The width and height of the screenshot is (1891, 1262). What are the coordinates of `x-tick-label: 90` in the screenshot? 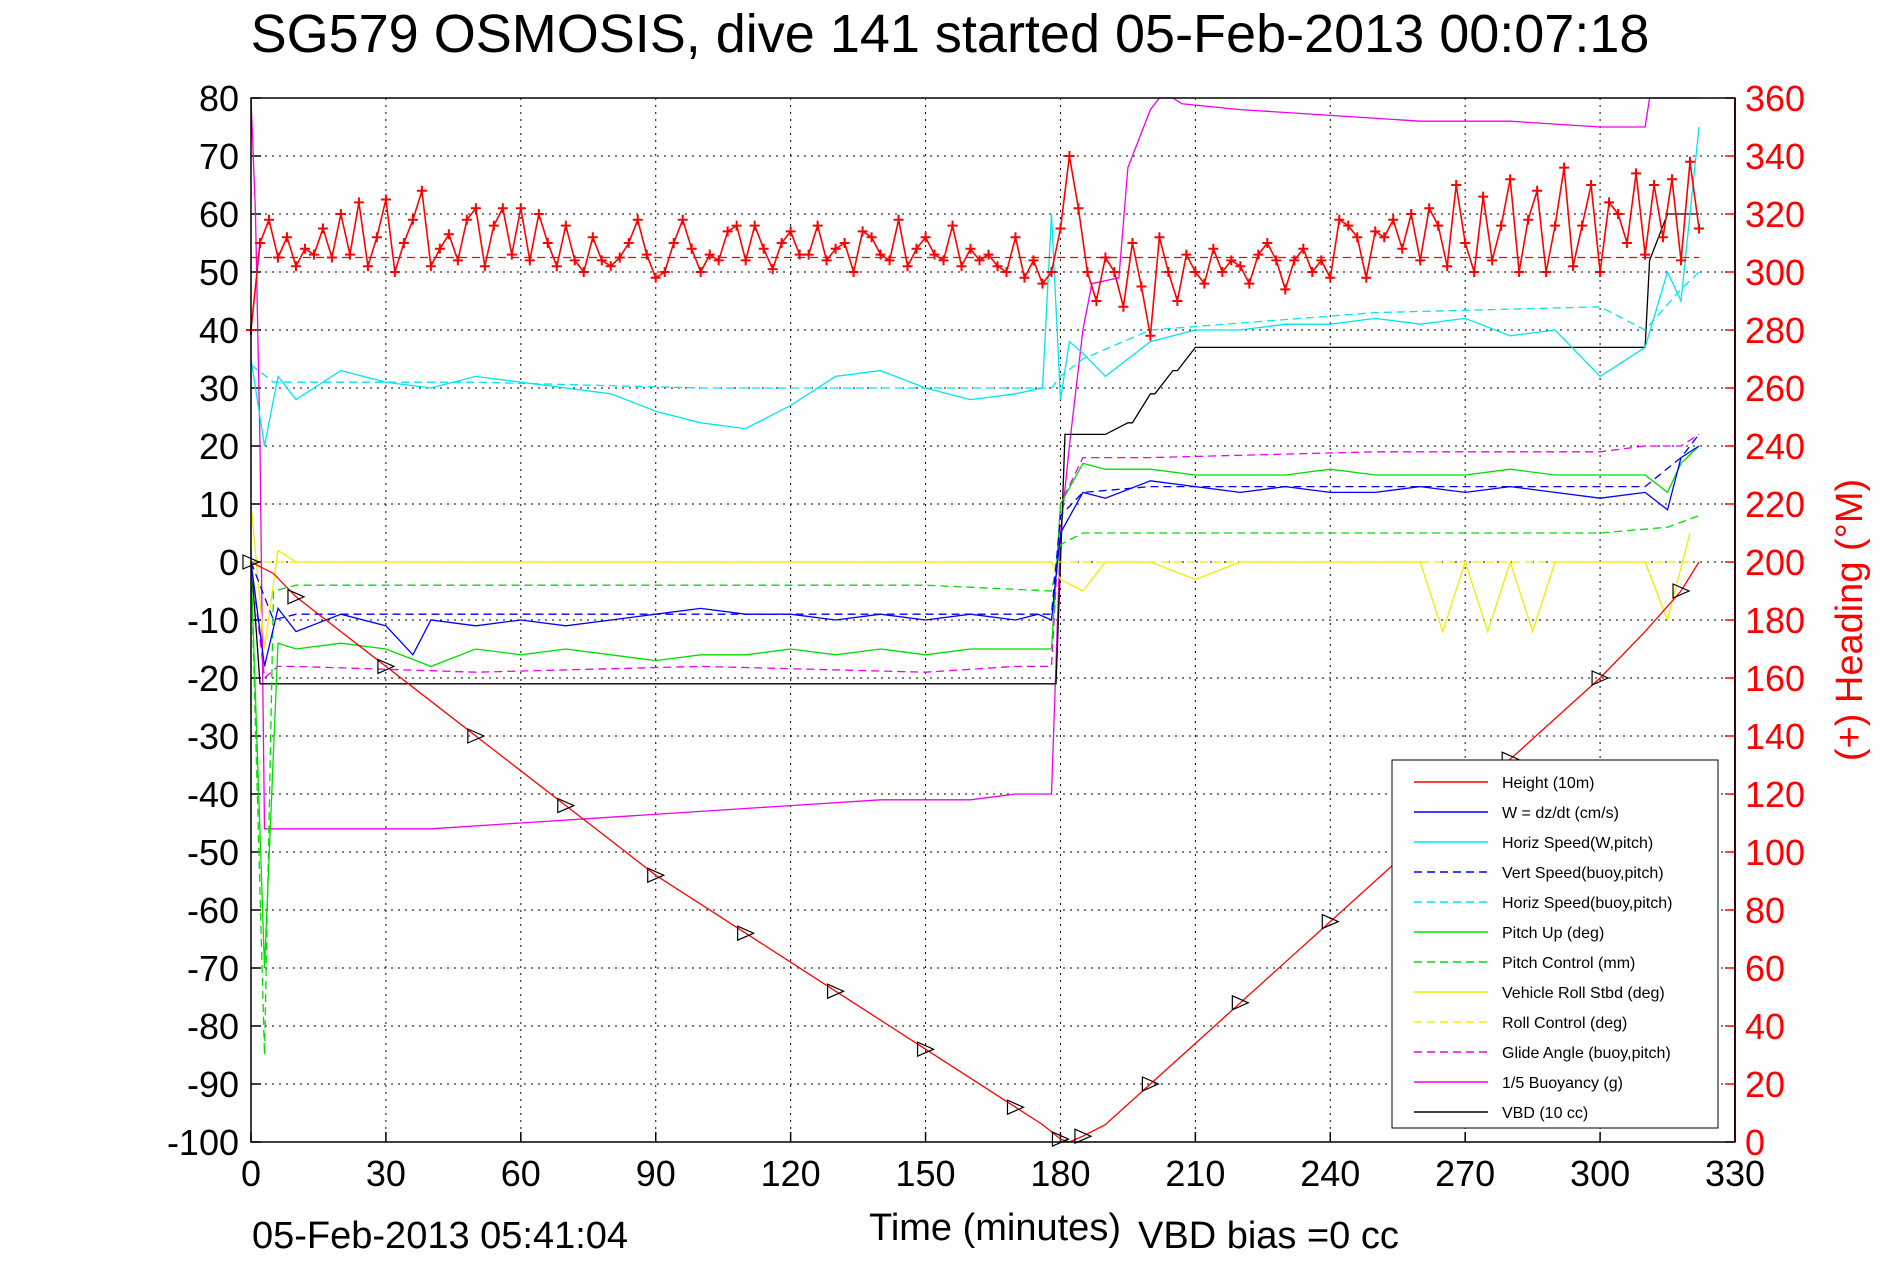 It's located at (656, 1173).